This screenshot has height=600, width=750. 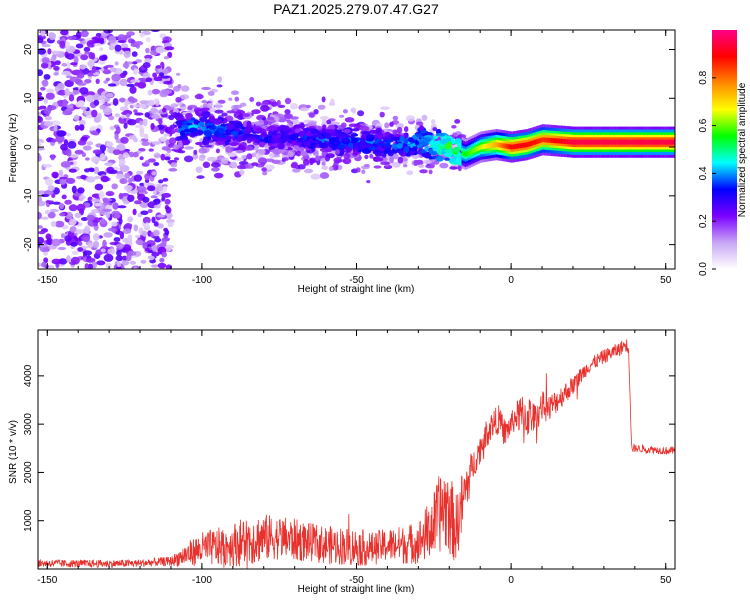 I want to click on x-tick-label: 0, so click(x=511, y=280).